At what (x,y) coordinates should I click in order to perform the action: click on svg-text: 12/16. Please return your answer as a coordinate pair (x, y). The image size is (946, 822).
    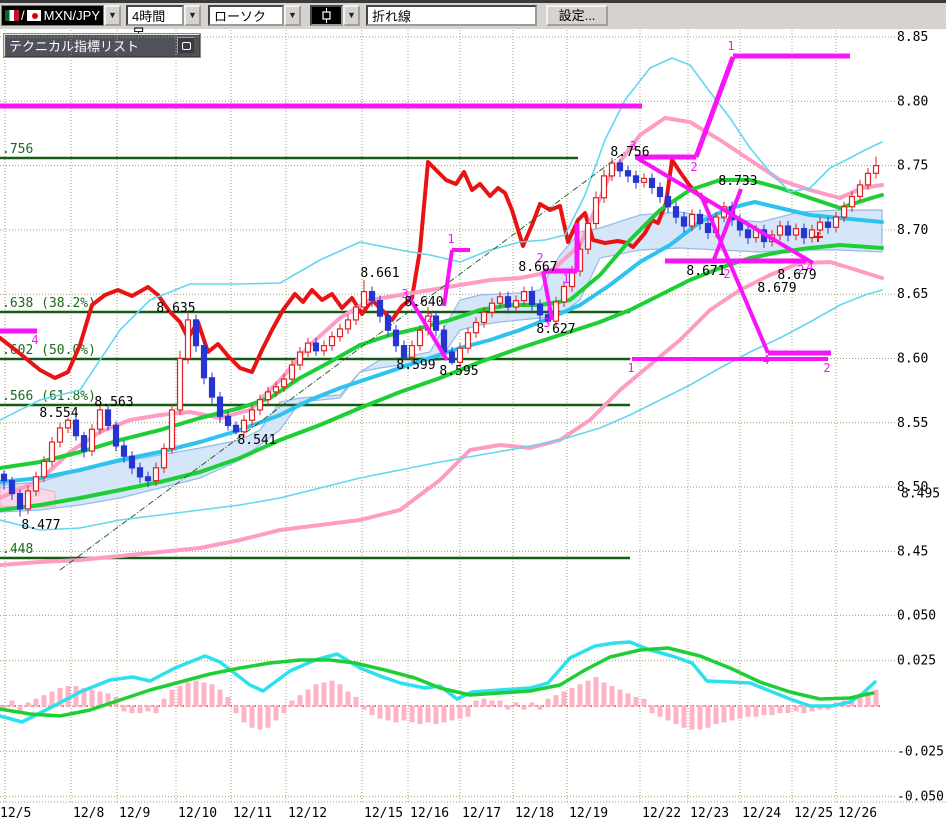
    Looking at the image, I should click on (429, 813).